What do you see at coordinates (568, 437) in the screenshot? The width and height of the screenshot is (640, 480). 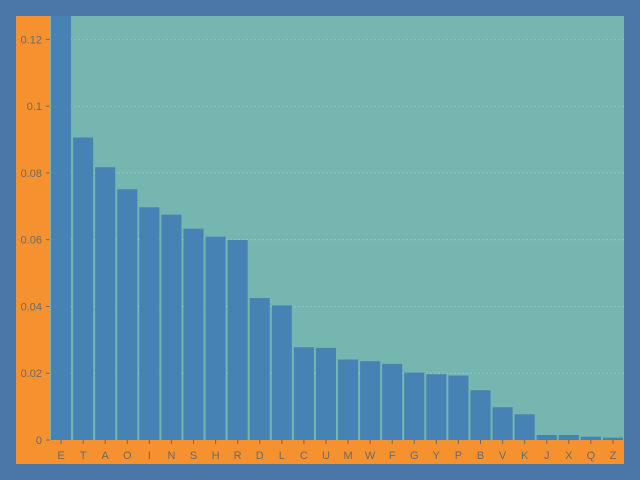 I see `bar-X` at bounding box center [568, 437].